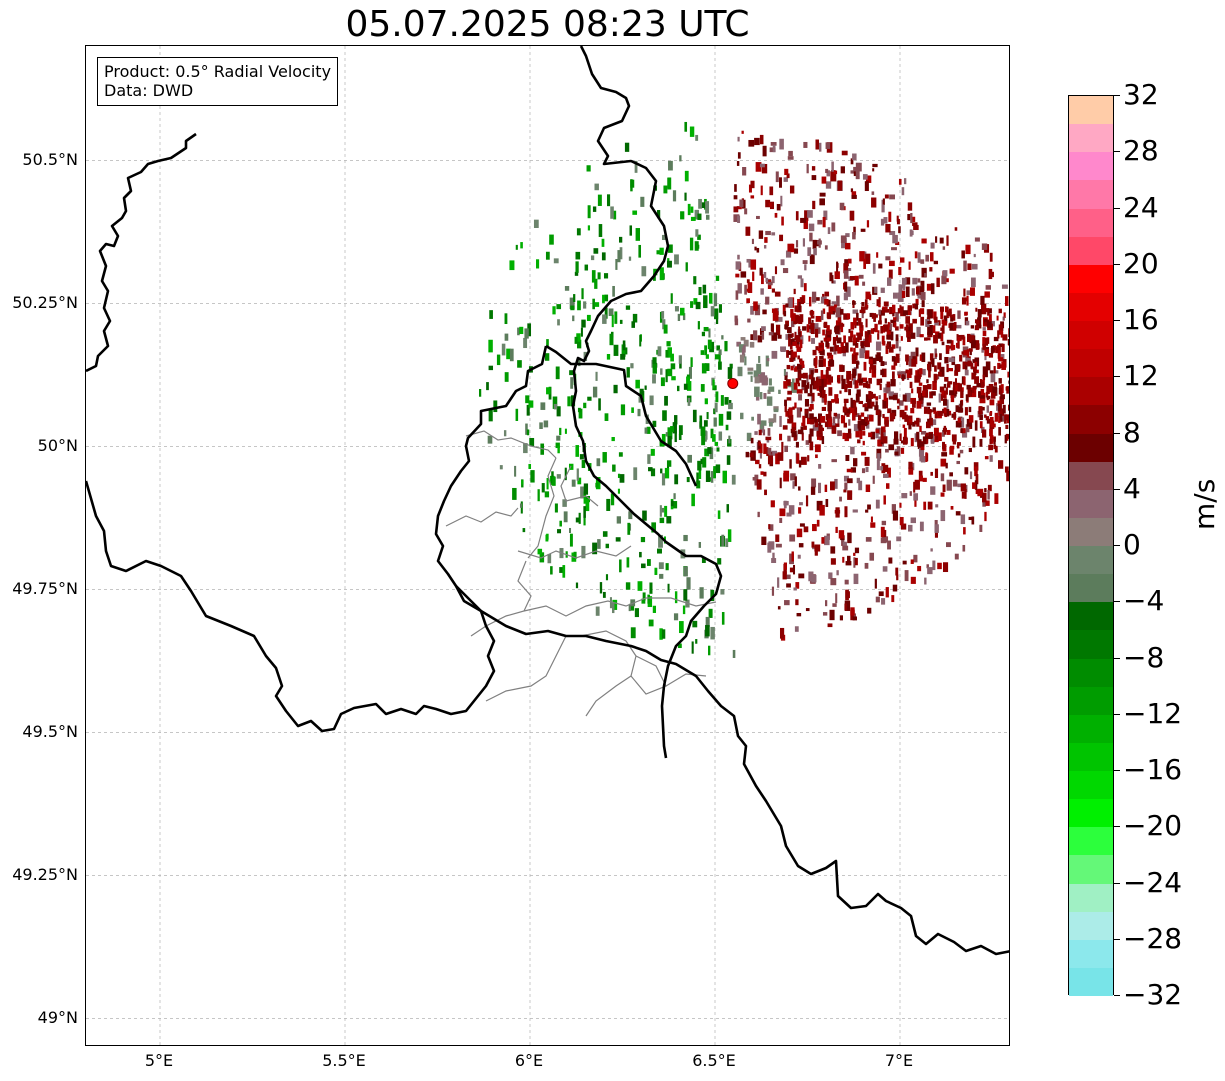 The width and height of the screenshot is (1225, 1081). What do you see at coordinates (57, 1018) in the screenshot?
I see `lat-label: 49°N` at bounding box center [57, 1018].